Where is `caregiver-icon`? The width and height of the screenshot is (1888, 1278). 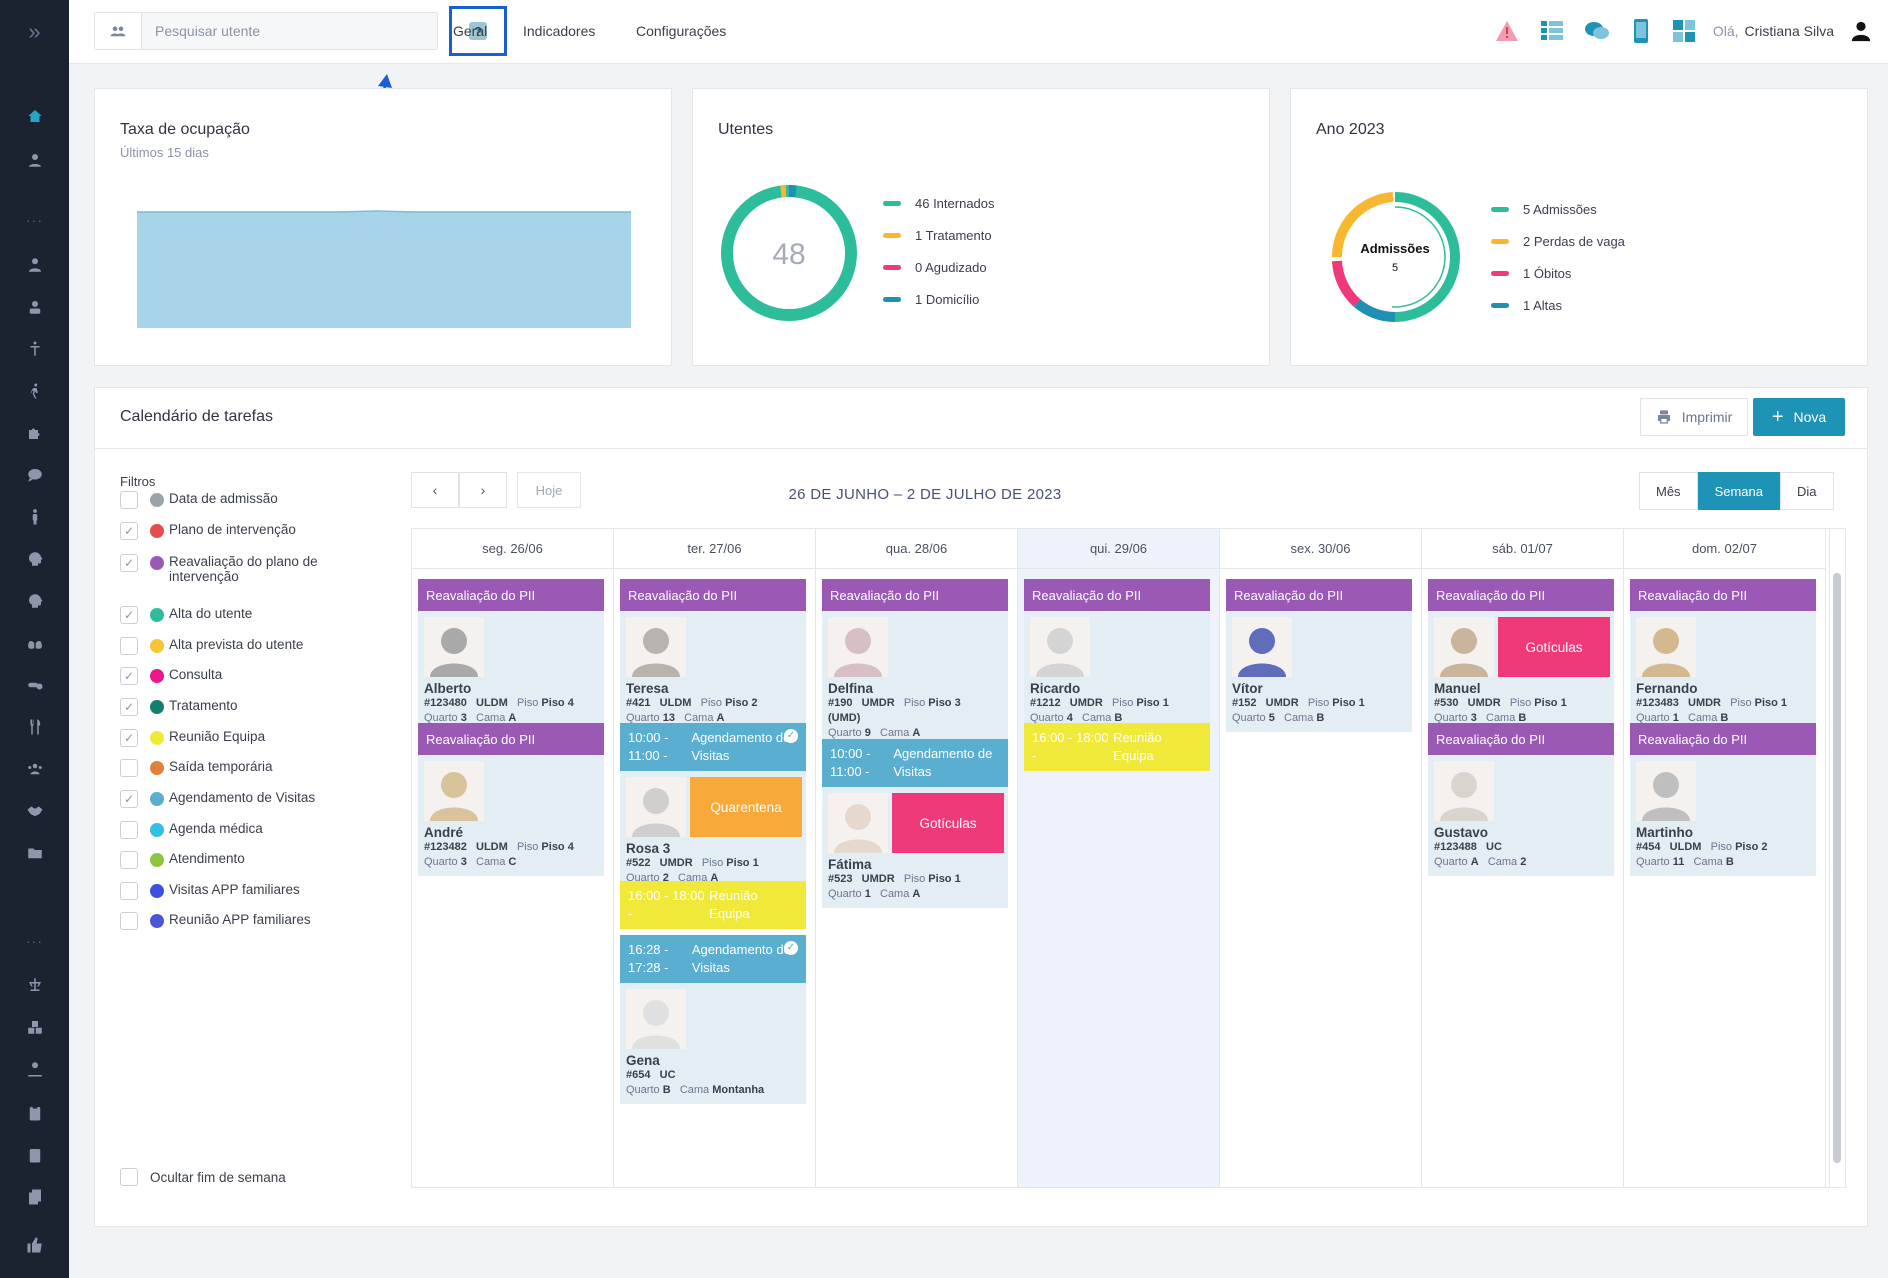
caregiver-icon is located at coordinates (34, 1069).